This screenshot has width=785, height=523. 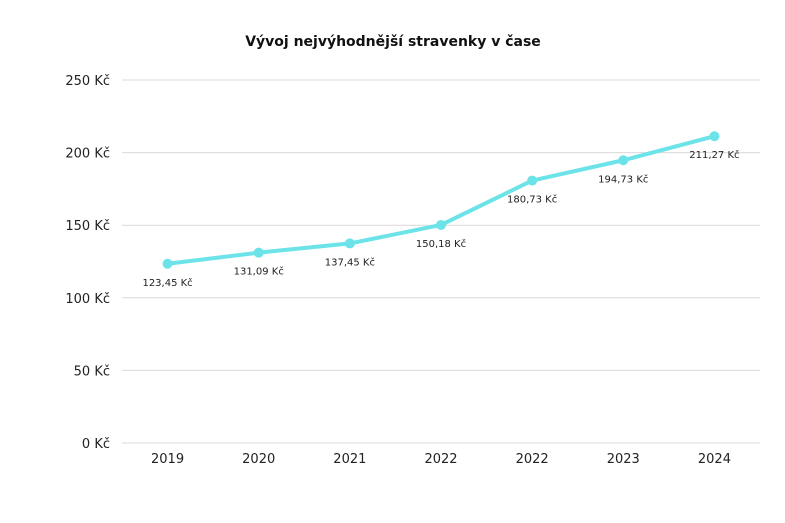 I want to click on data-label: 131,09 Kč, so click(x=259, y=272).